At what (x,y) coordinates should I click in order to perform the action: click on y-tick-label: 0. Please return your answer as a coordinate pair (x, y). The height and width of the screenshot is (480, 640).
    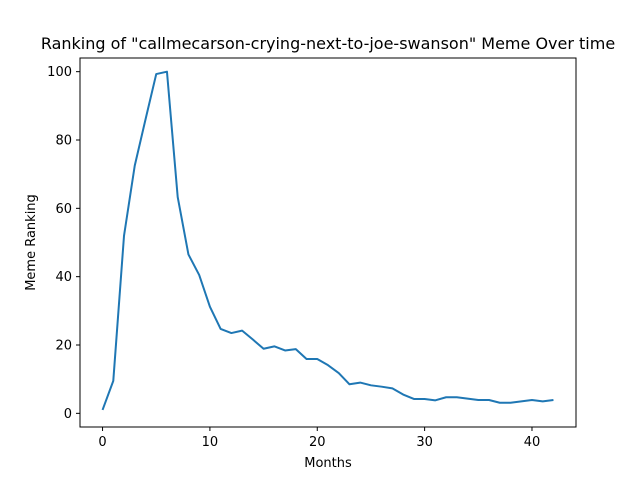
    Looking at the image, I should click on (68, 414).